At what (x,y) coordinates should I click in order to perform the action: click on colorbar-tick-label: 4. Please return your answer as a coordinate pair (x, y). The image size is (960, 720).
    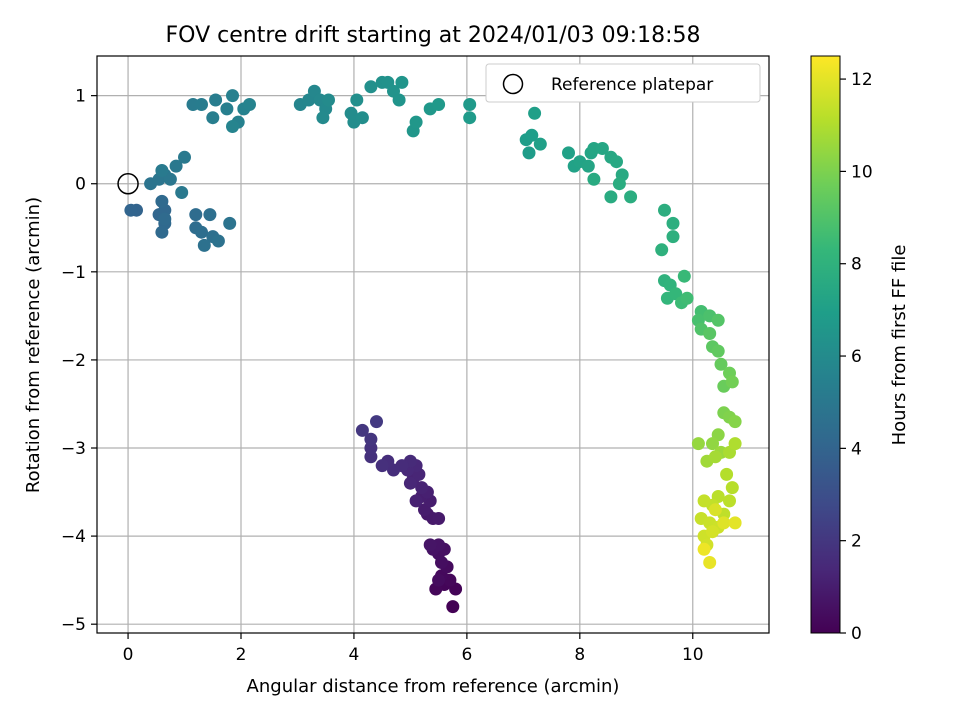
    Looking at the image, I should click on (856, 449).